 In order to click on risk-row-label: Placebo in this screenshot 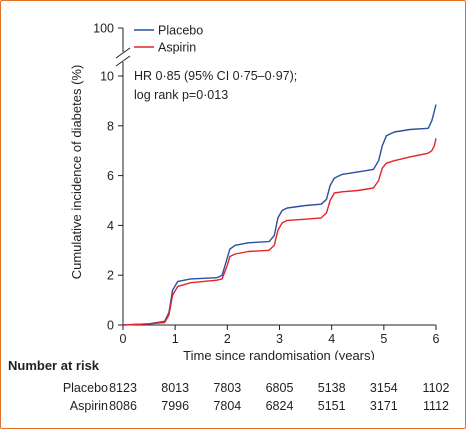, I will do `click(85, 388)`.